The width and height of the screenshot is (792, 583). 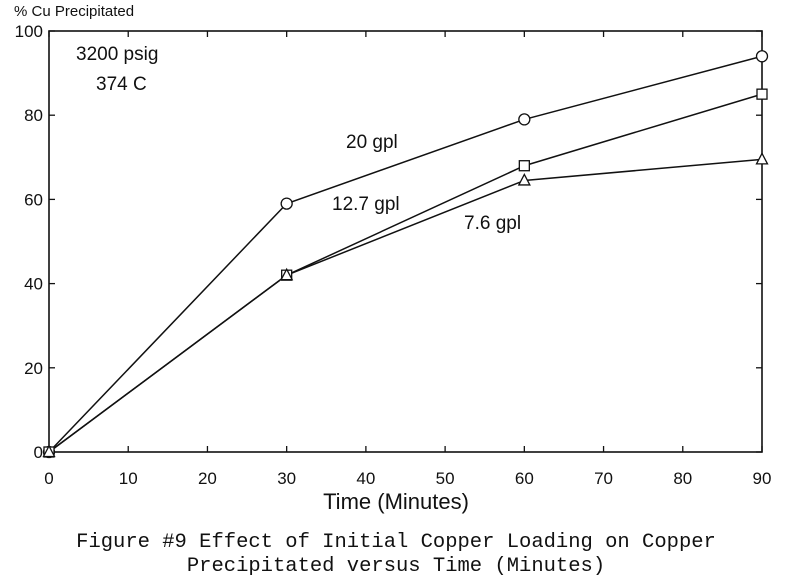 I want to click on x-tick-label: 0, so click(x=48, y=478).